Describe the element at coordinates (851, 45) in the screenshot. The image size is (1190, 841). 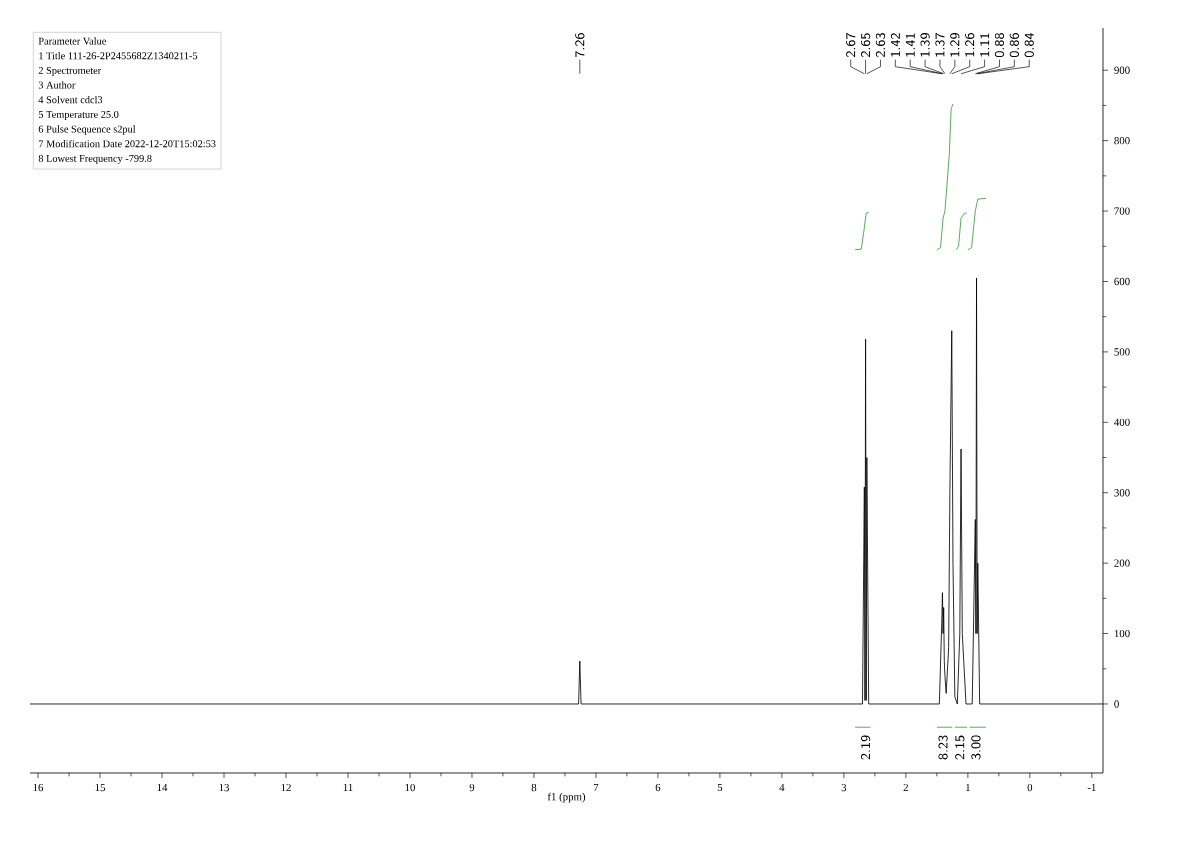
I see `annotation: 2.67` at that location.